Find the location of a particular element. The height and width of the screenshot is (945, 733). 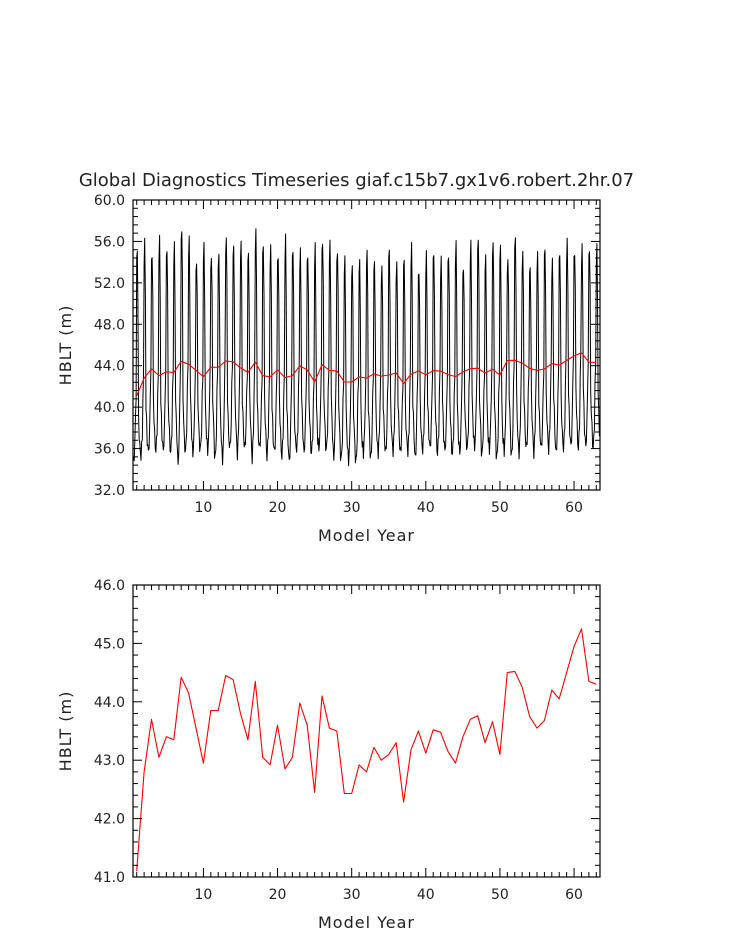

y-tick-label: 45.0 is located at coordinates (109, 644).